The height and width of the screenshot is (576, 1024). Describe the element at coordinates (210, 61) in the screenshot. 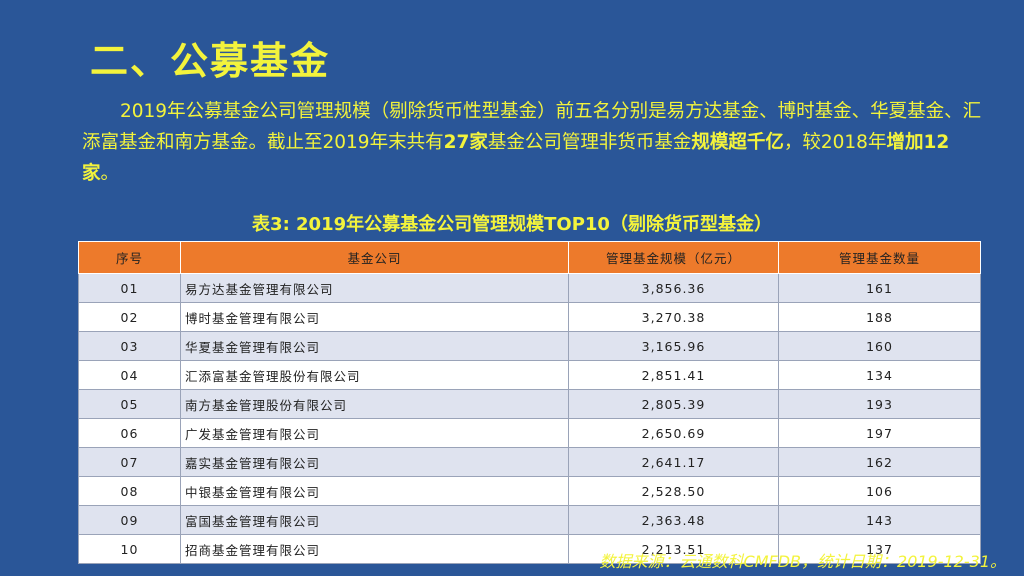

I see `slide-title: 二、公募基金` at that location.